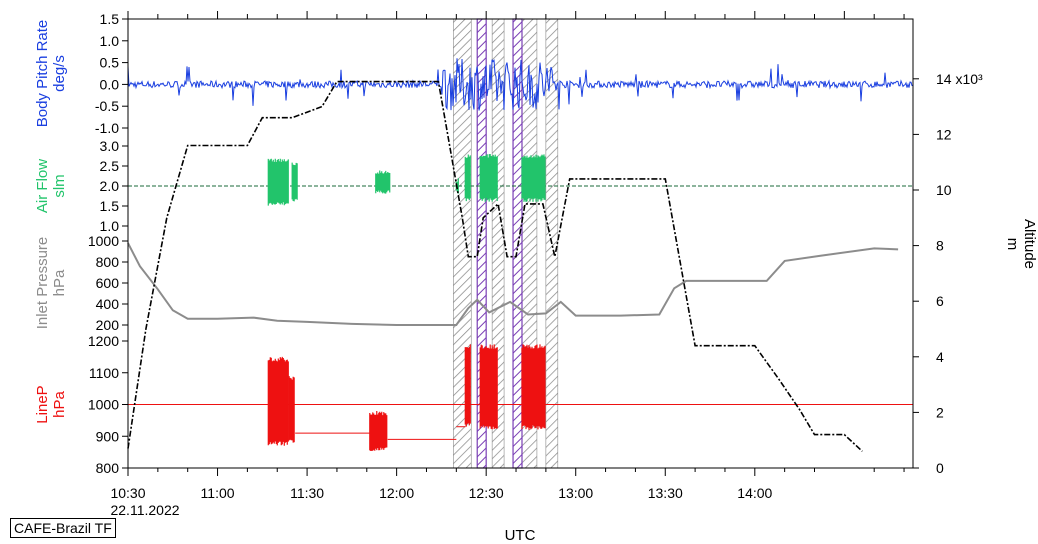 The image size is (1038, 544). What do you see at coordinates (1029, 244) in the screenshot?
I see `altitude-axis-title: Altitude` at bounding box center [1029, 244].